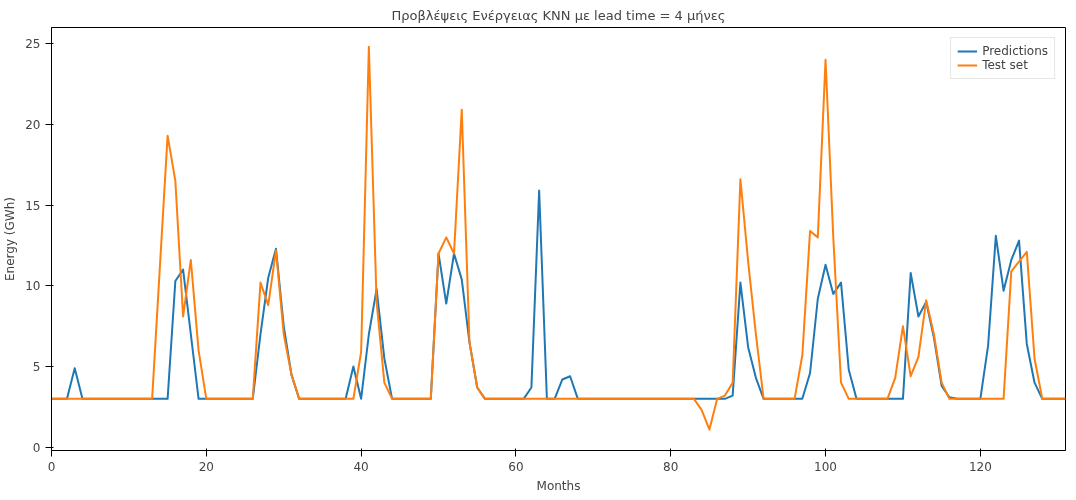 The width and height of the screenshot is (1076, 500). What do you see at coordinates (516, 466) in the screenshot?
I see `x-tick-label: 60` at bounding box center [516, 466].